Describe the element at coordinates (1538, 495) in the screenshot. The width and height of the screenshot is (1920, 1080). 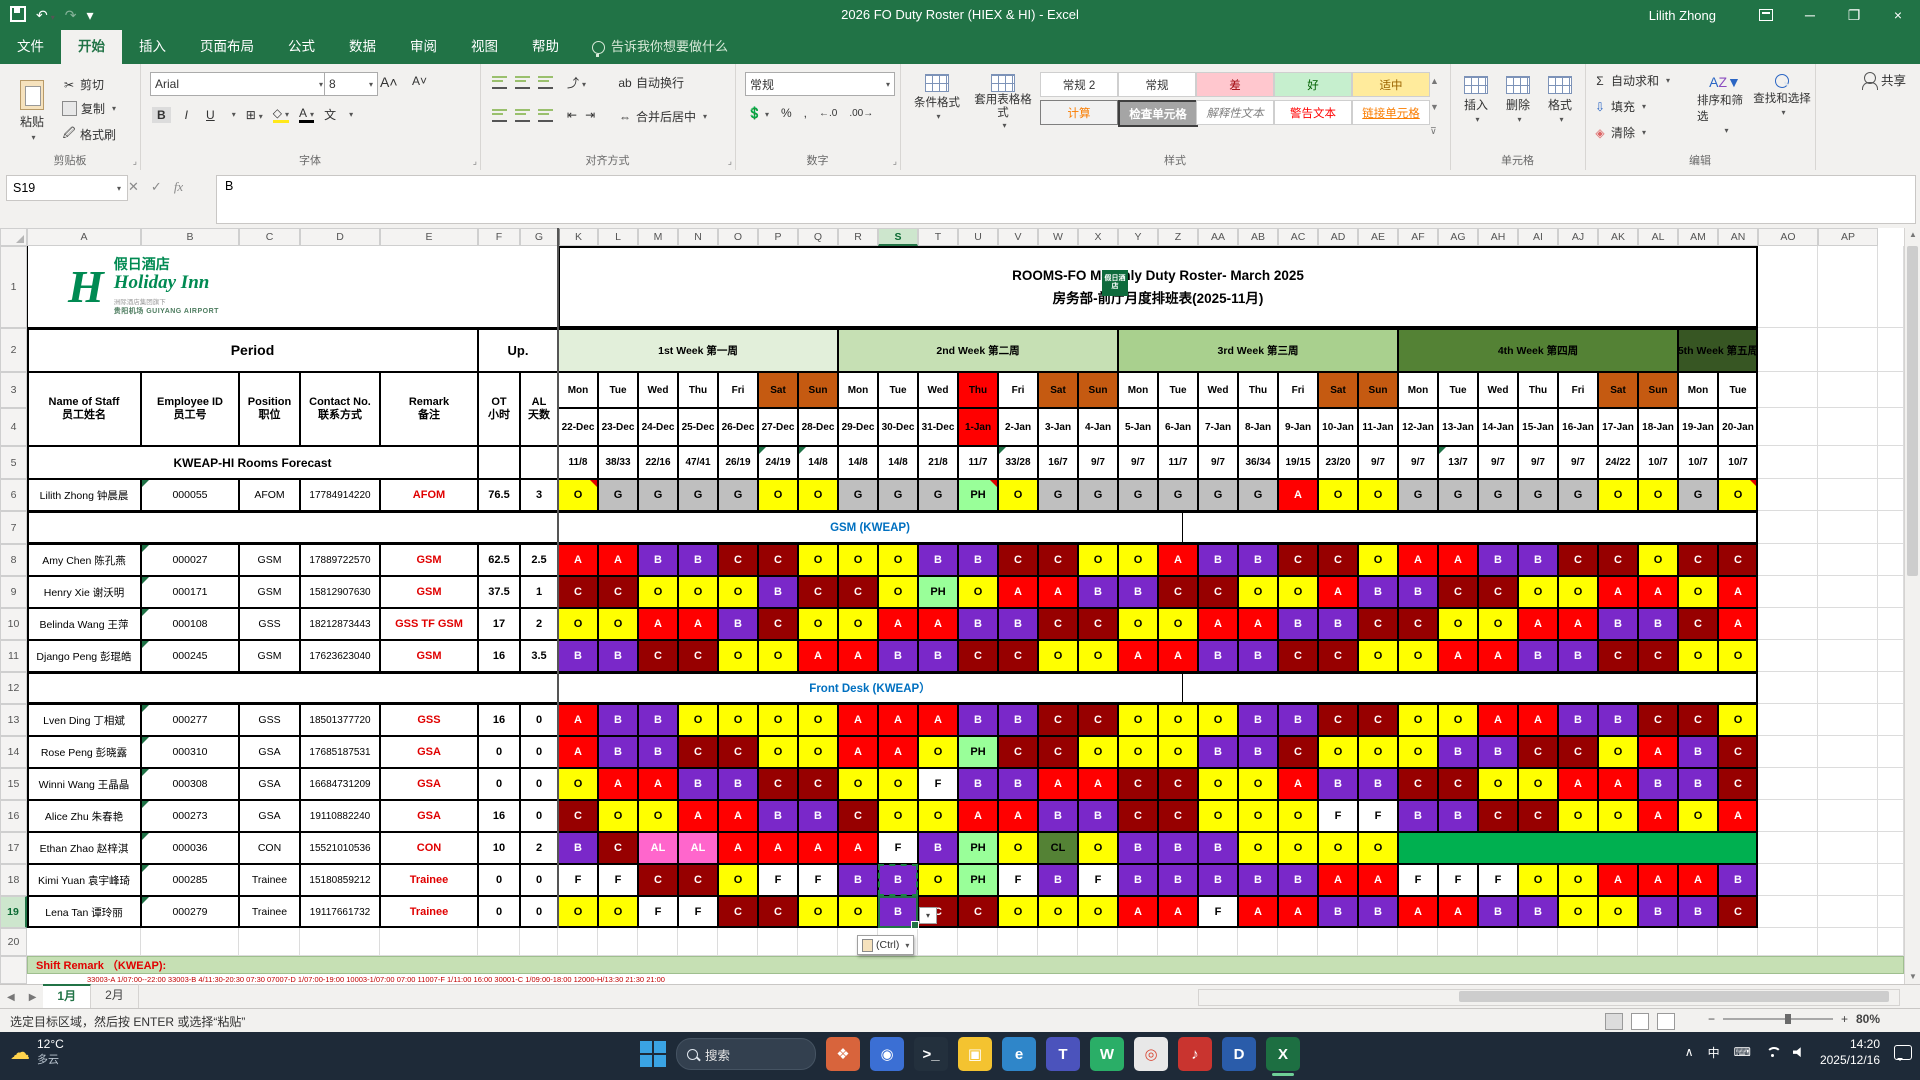
I see `shift-cell-AI6: G` at that location.